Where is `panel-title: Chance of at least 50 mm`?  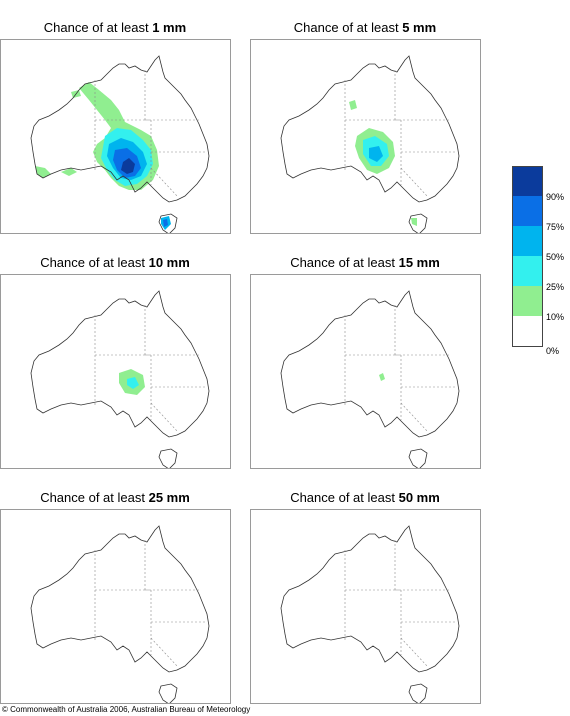 panel-title: Chance of at least 50 mm is located at coordinates (365, 498).